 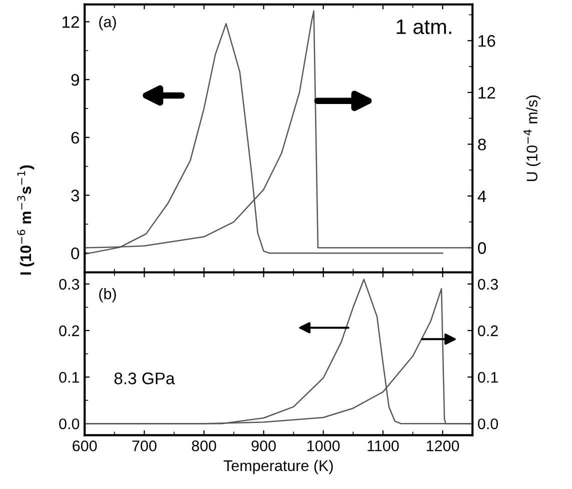 I want to click on y-tick-label: 0.0, so click(x=69, y=424).